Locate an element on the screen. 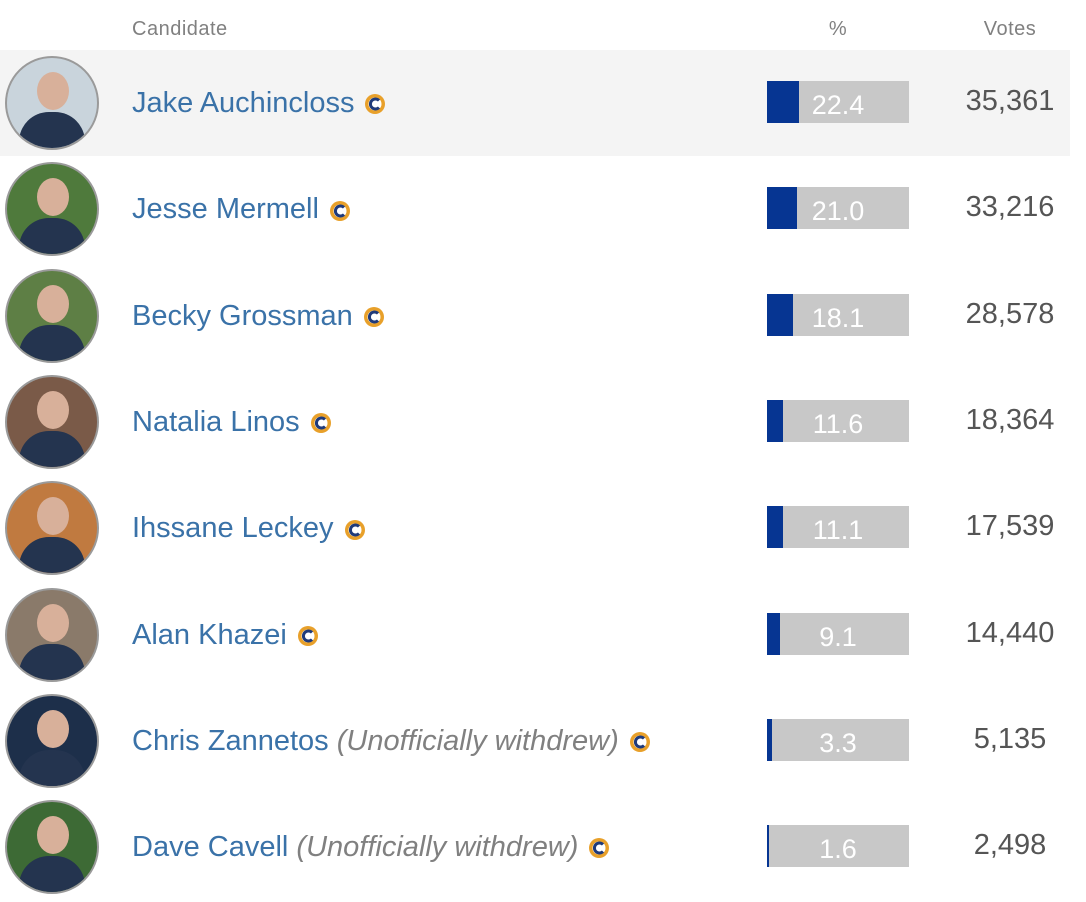 This screenshot has width=1086, height=902. percent-label: 1.6 is located at coordinates (838, 849).